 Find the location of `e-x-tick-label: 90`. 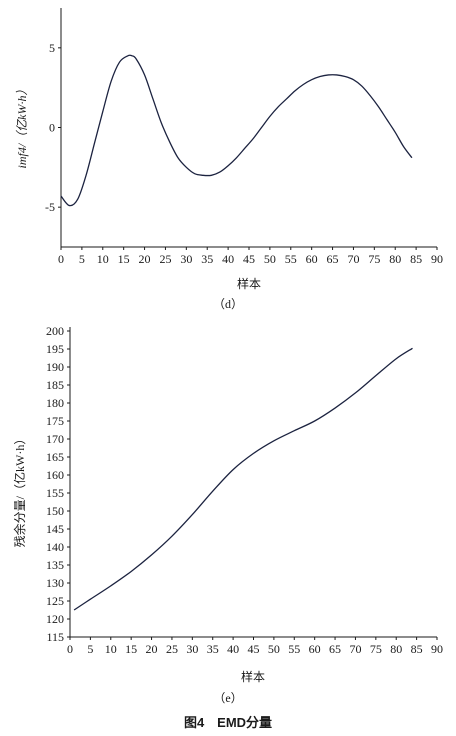

e-x-tick-label: 90 is located at coordinates (437, 649).